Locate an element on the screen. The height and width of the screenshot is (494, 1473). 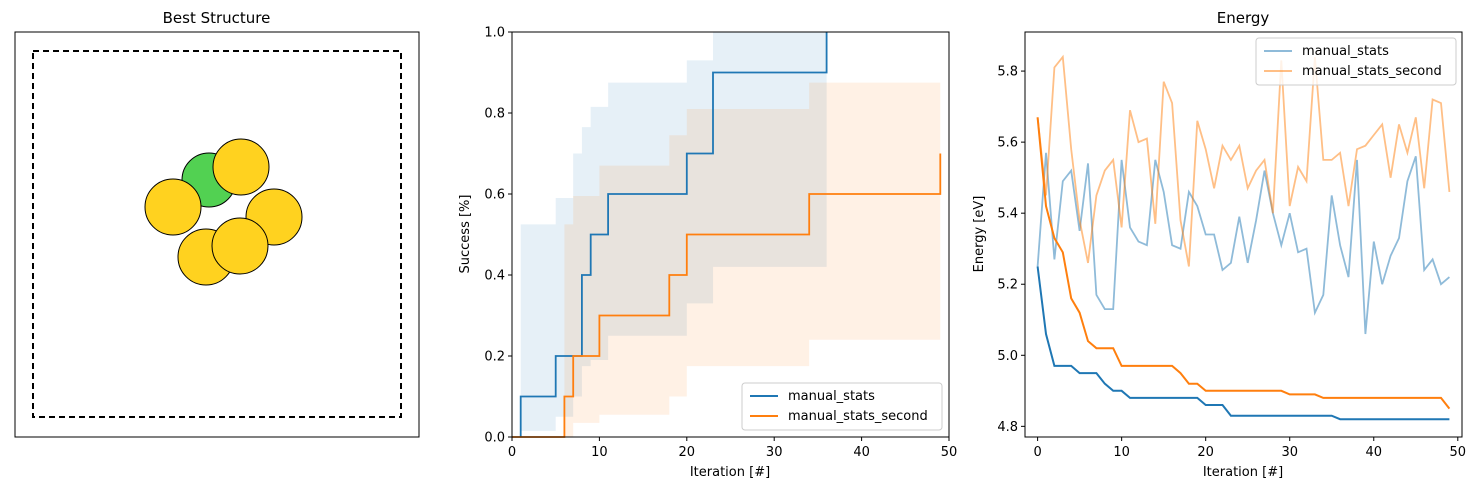
energy-ytick-label: 5.8 is located at coordinates (1007, 72).